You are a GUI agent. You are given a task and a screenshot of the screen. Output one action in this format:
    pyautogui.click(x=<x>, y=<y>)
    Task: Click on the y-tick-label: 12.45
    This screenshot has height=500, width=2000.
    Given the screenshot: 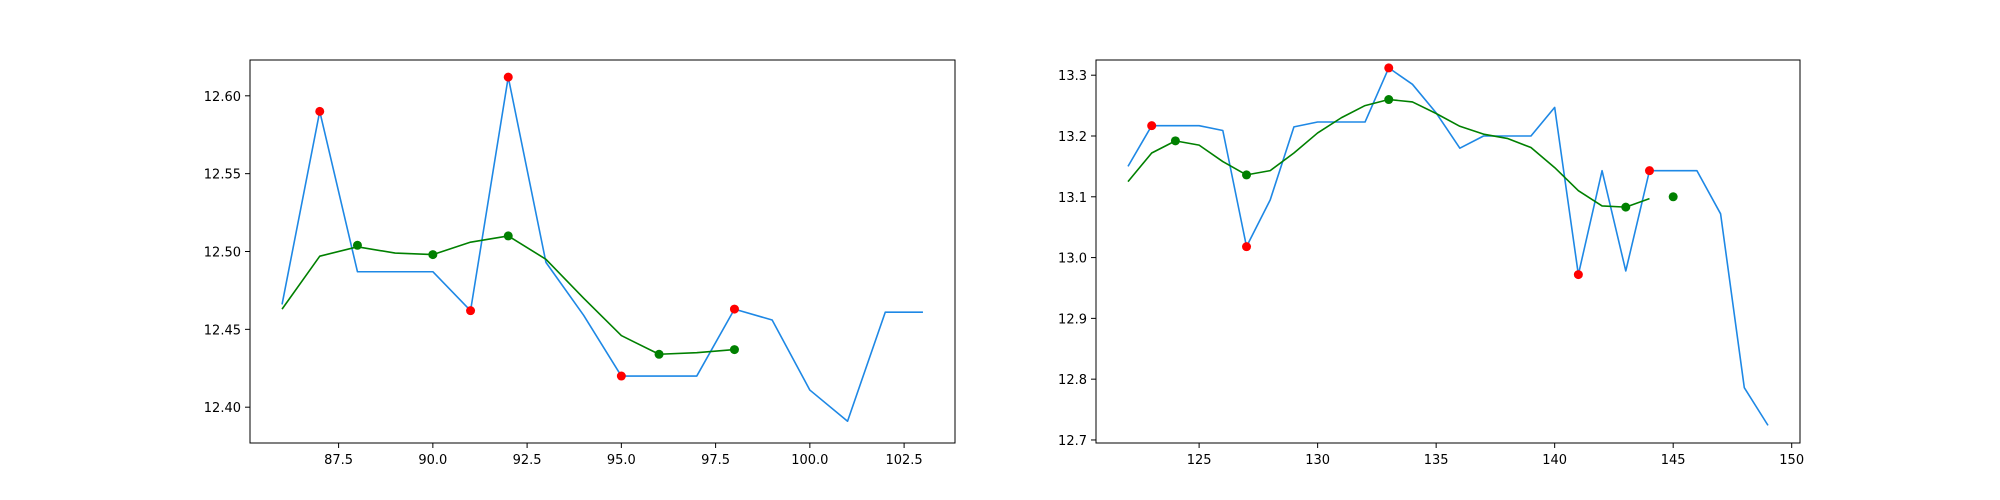 What is the action you would take?
    pyautogui.click(x=222, y=330)
    